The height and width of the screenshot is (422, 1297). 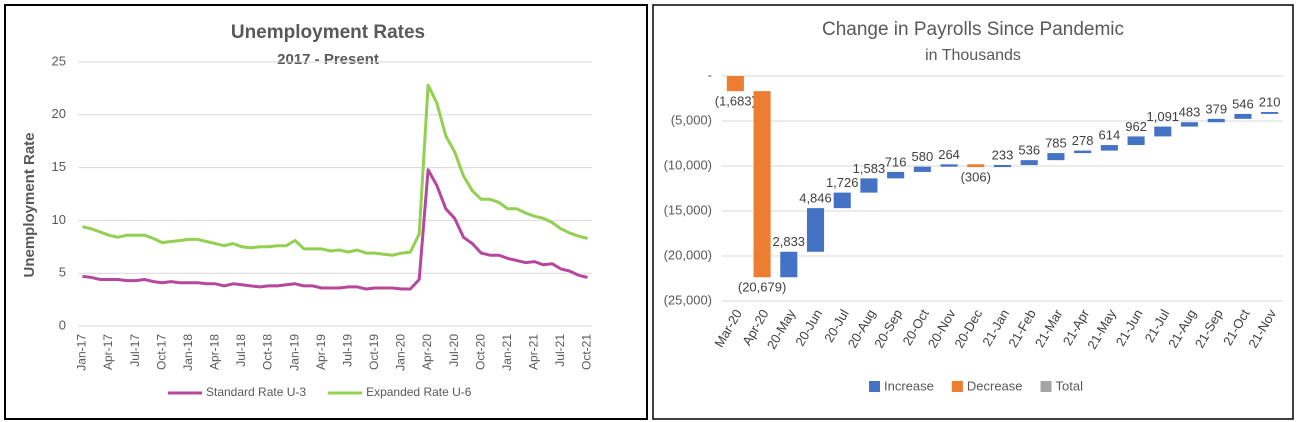 I want to click on y-axis-label: Unemployment Rate, so click(x=29, y=204).